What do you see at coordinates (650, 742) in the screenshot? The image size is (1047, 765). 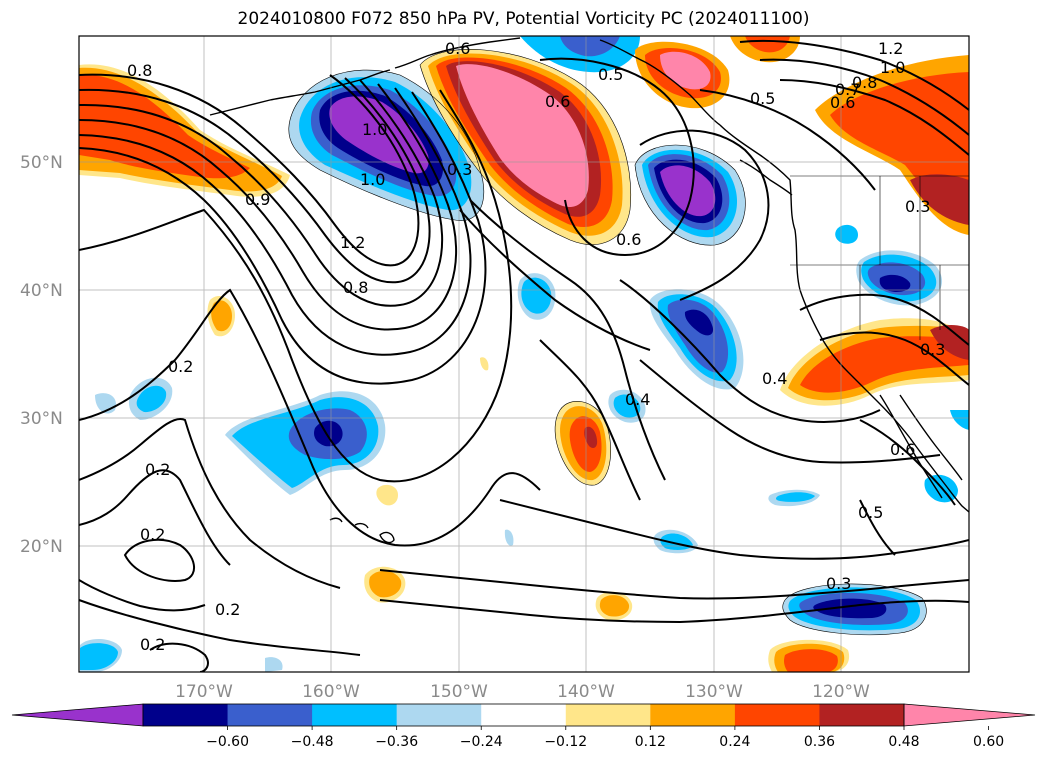 I see `colorbar-tick-label: 0.12` at bounding box center [650, 742].